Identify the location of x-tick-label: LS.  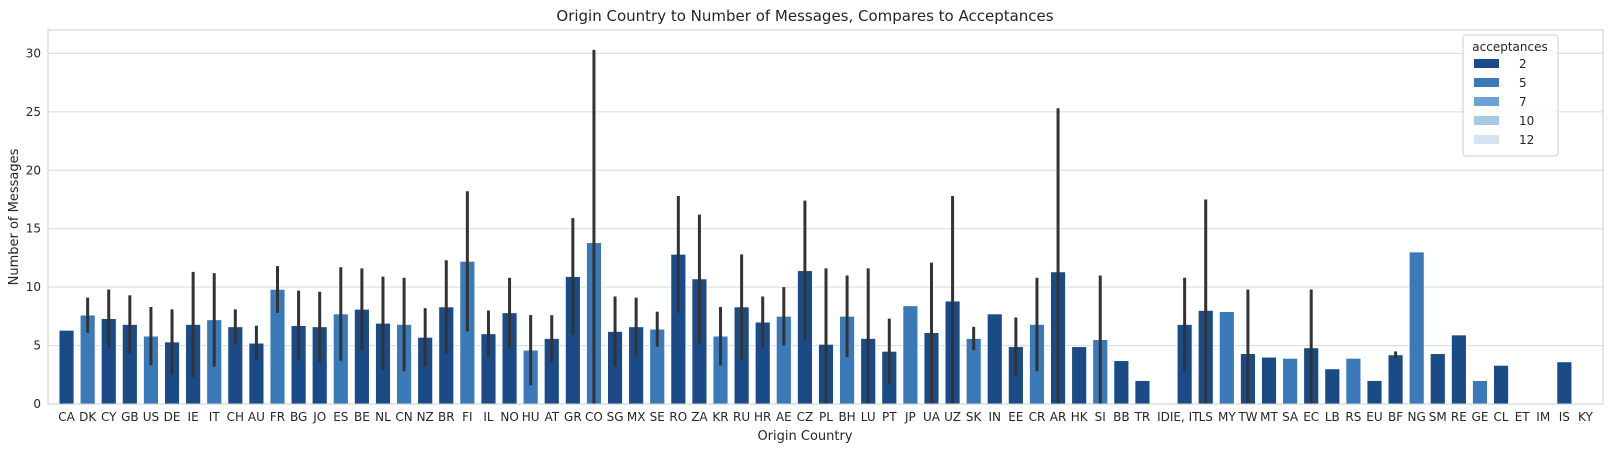
(1206, 417).